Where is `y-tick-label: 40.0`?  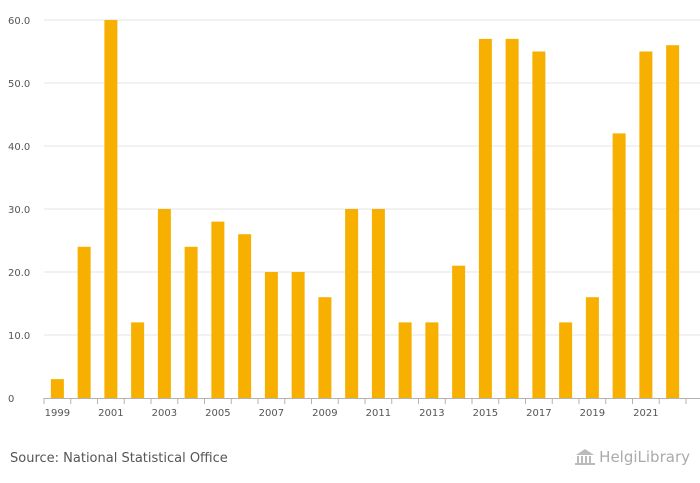
y-tick-label: 40.0 is located at coordinates (19, 147).